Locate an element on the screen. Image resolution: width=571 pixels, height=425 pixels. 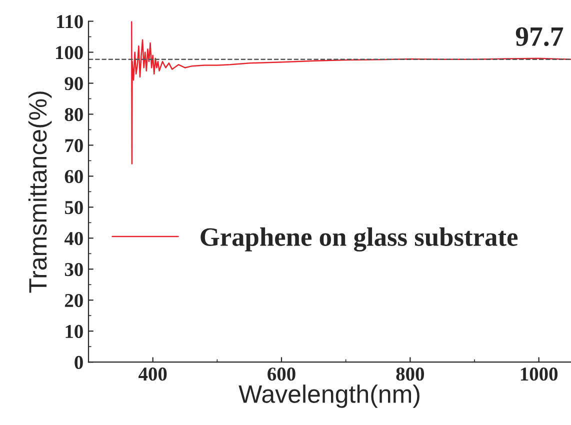
y-tick-label: 0 is located at coordinates (78, 363).